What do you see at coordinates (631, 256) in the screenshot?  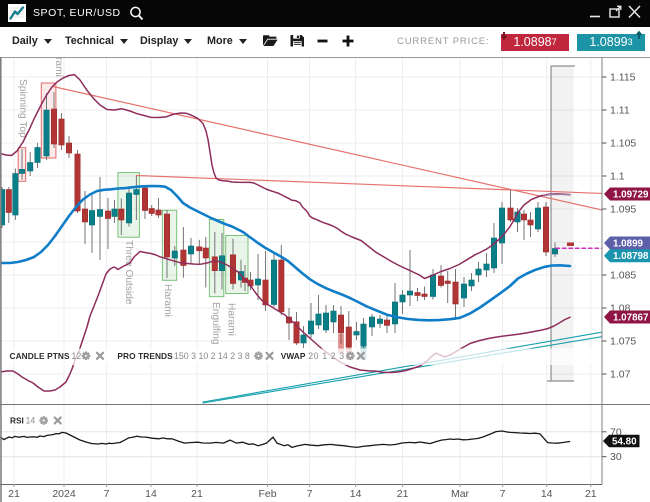 I see `svg-text: 1.08798` at bounding box center [631, 256].